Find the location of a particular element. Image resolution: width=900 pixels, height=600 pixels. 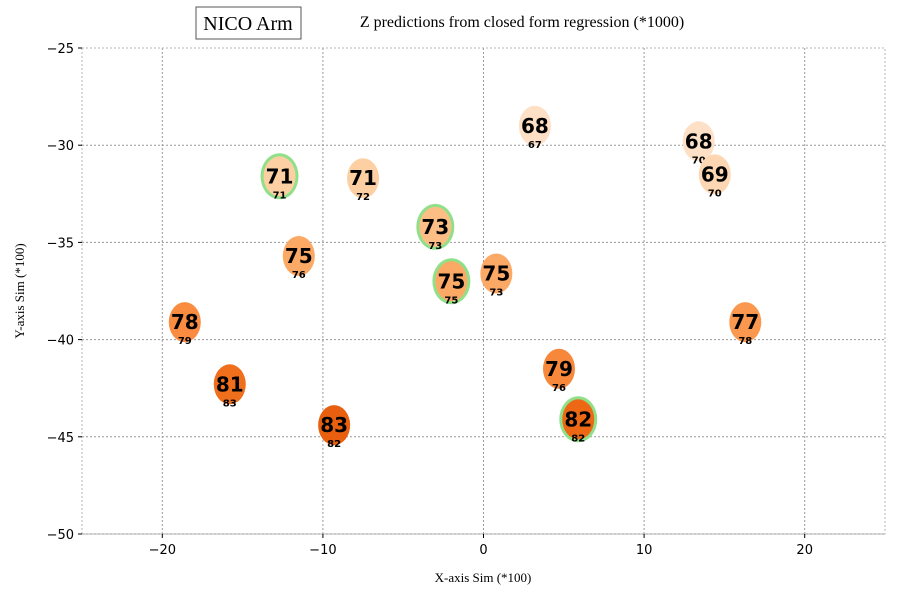

predicted-value-label: 82 is located at coordinates (578, 419).